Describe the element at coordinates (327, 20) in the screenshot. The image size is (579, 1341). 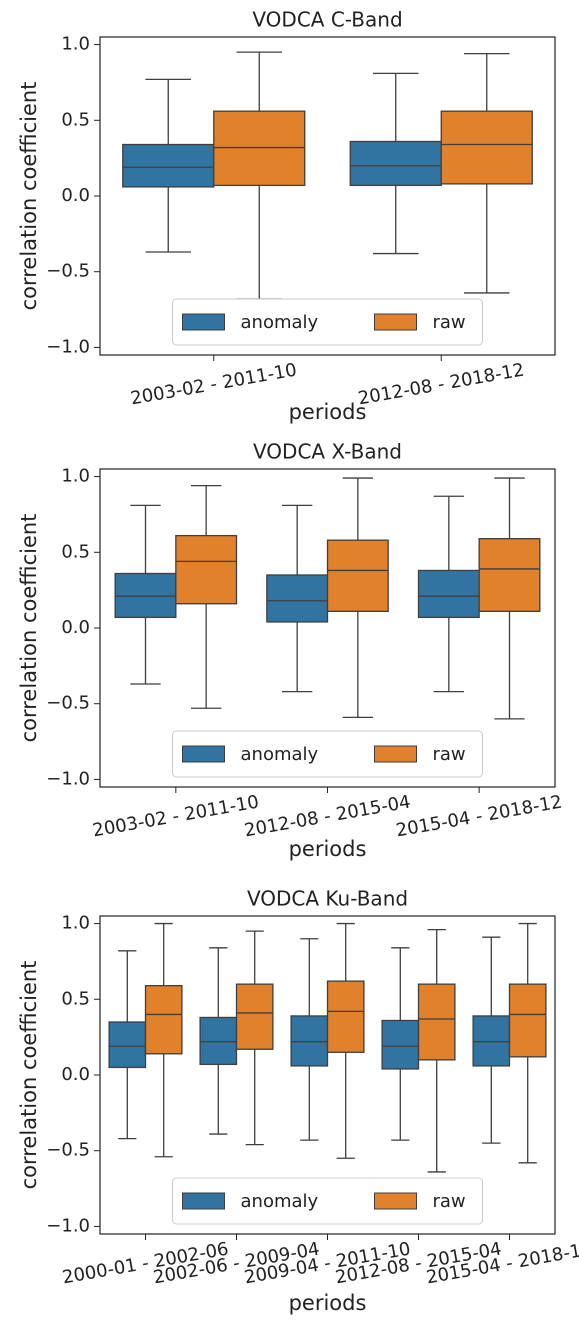
I see `chart-title: VODCA C-Band` at that location.